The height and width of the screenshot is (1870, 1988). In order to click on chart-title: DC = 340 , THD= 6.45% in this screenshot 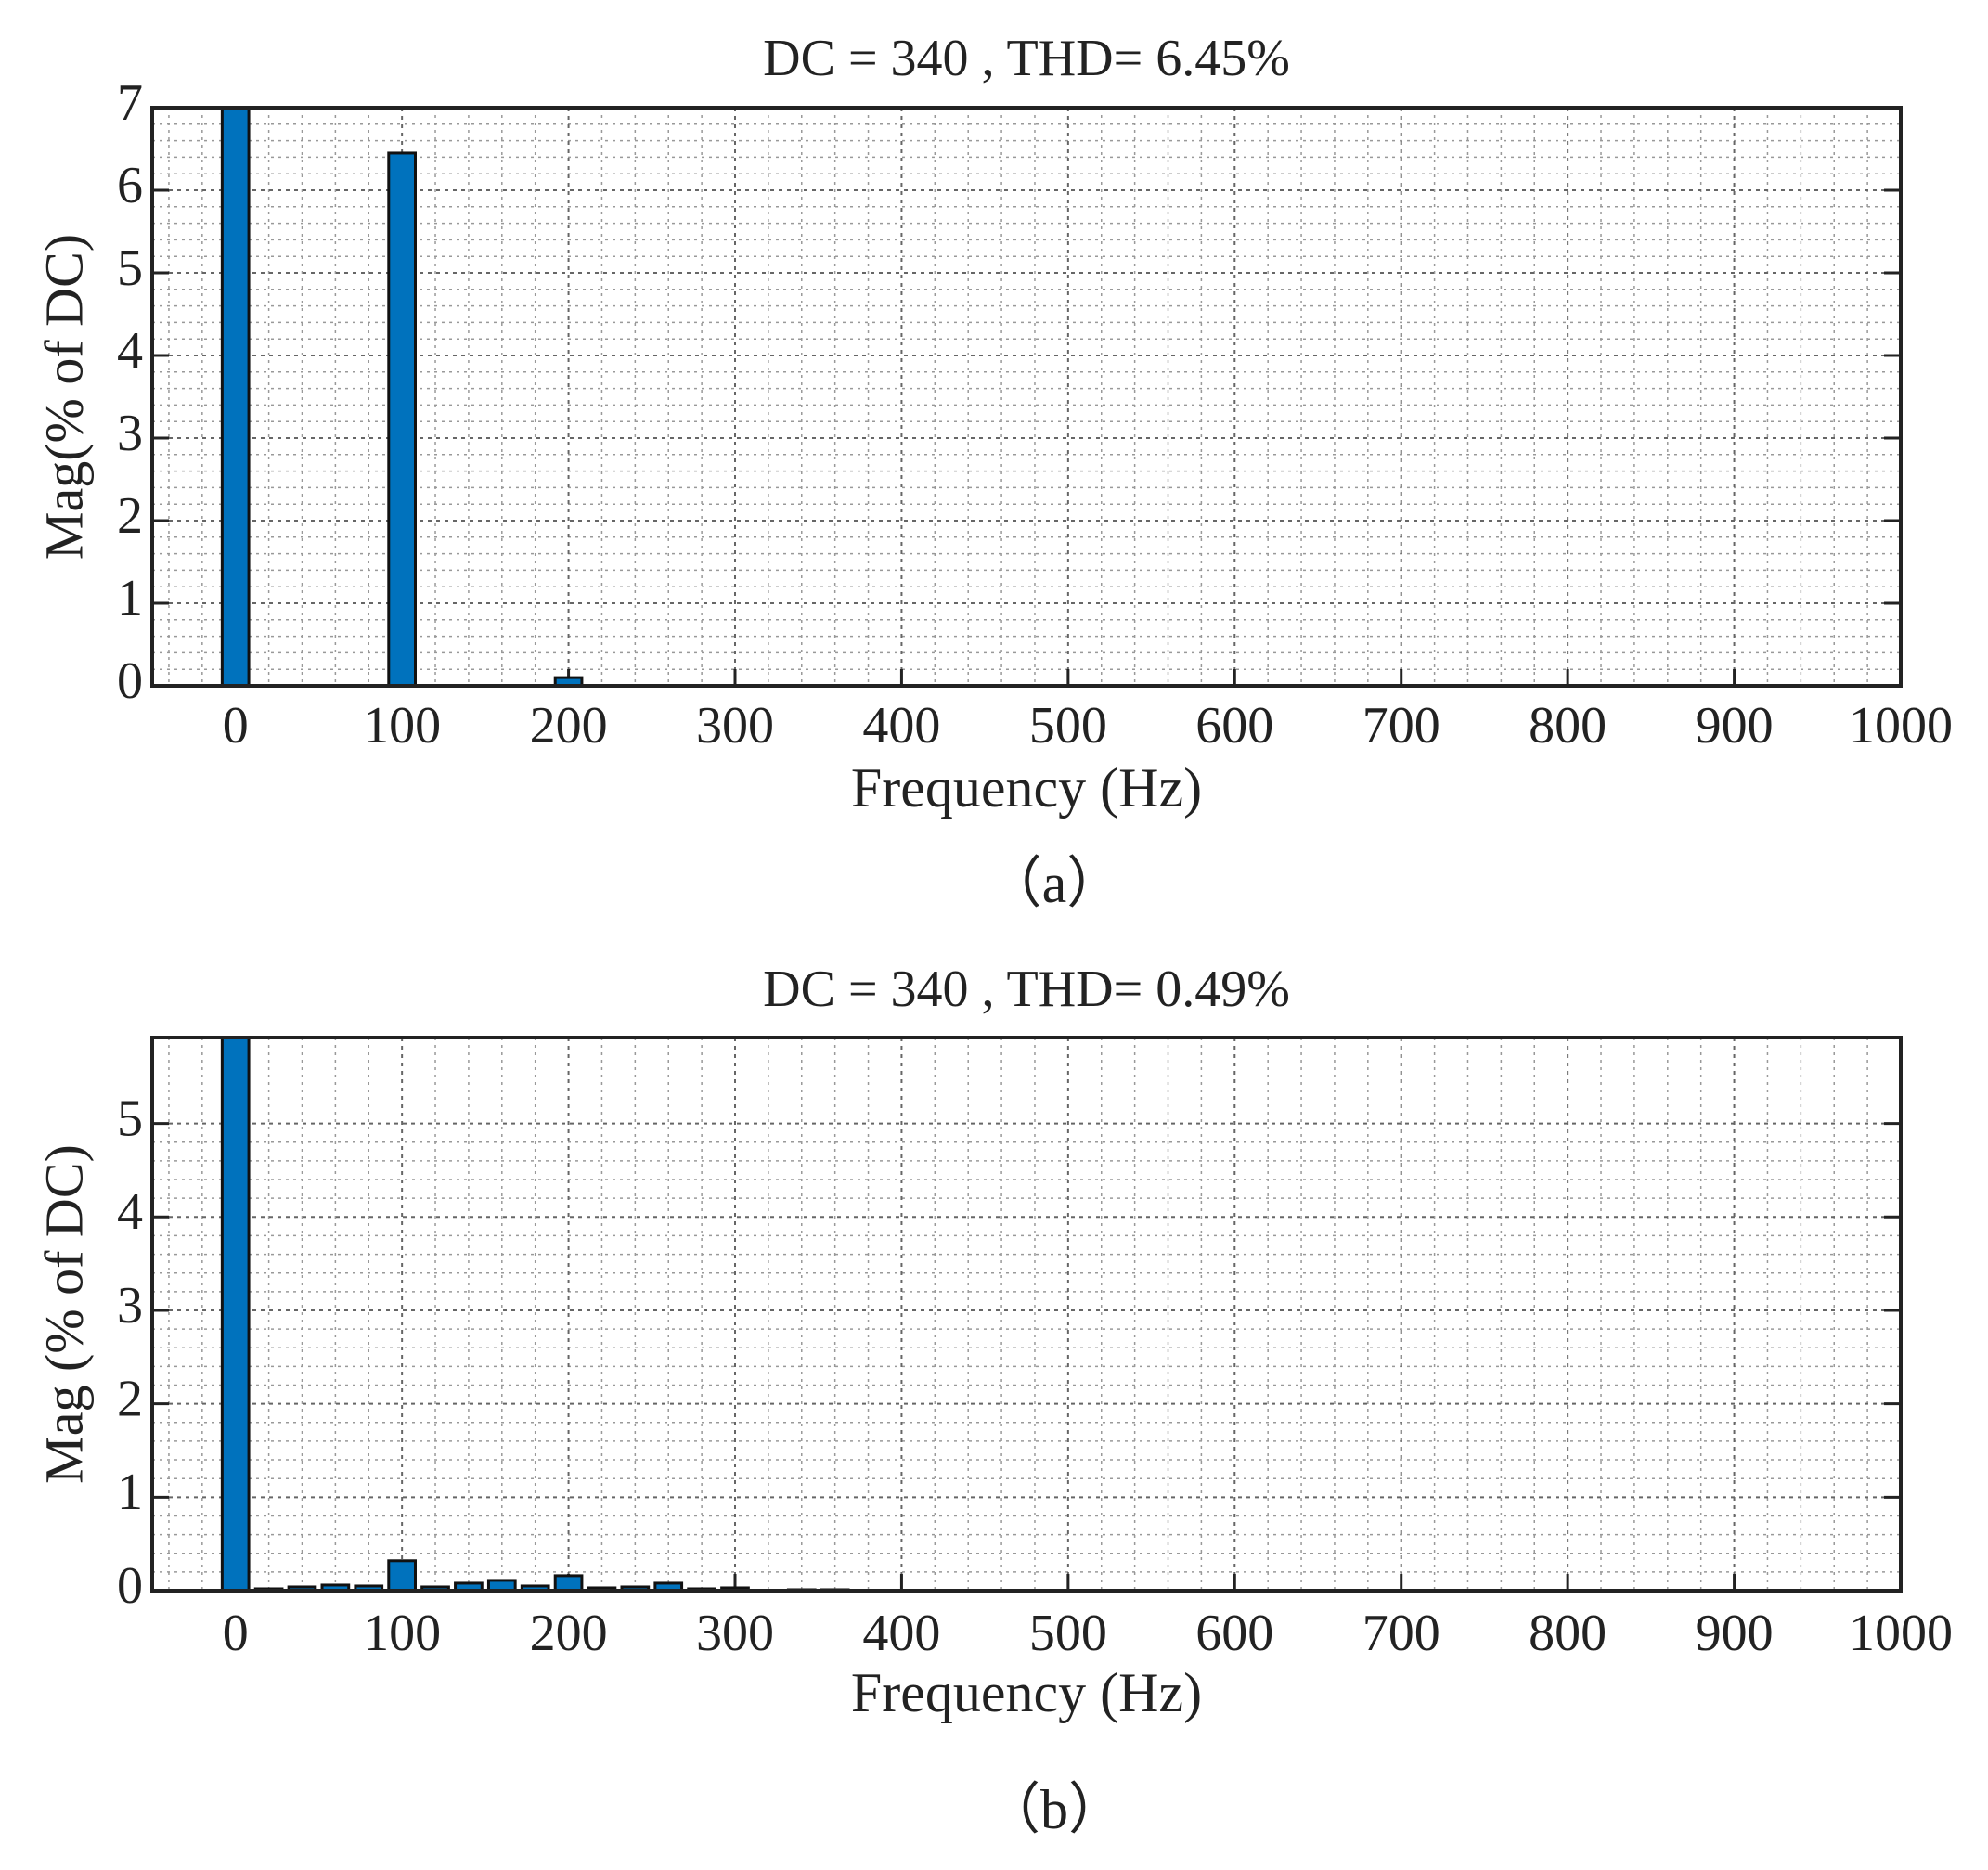, I will do `click(1026, 58)`.